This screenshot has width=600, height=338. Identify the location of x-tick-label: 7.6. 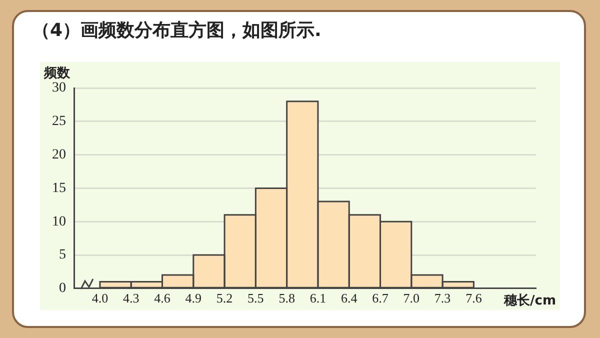
(474, 298).